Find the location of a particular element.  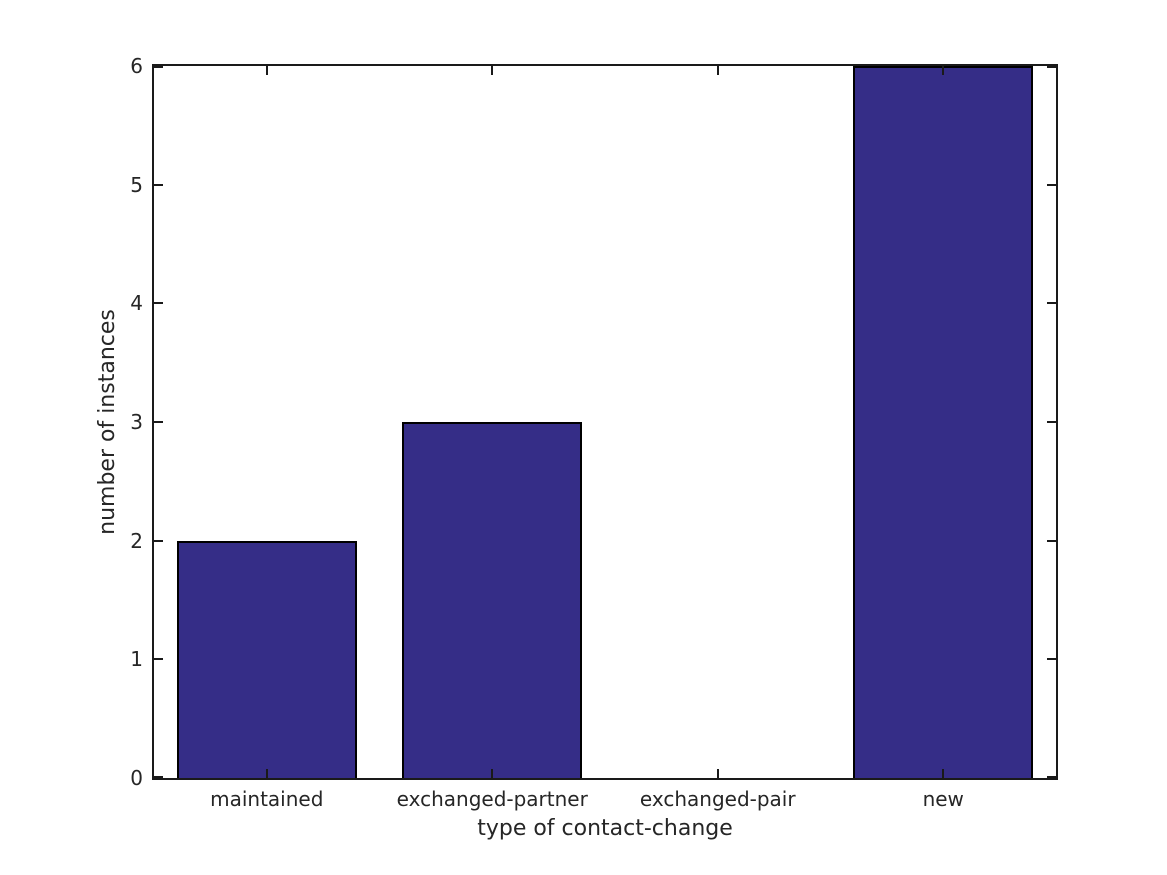

x-tick-bottom-maintained is located at coordinates (266, 773).